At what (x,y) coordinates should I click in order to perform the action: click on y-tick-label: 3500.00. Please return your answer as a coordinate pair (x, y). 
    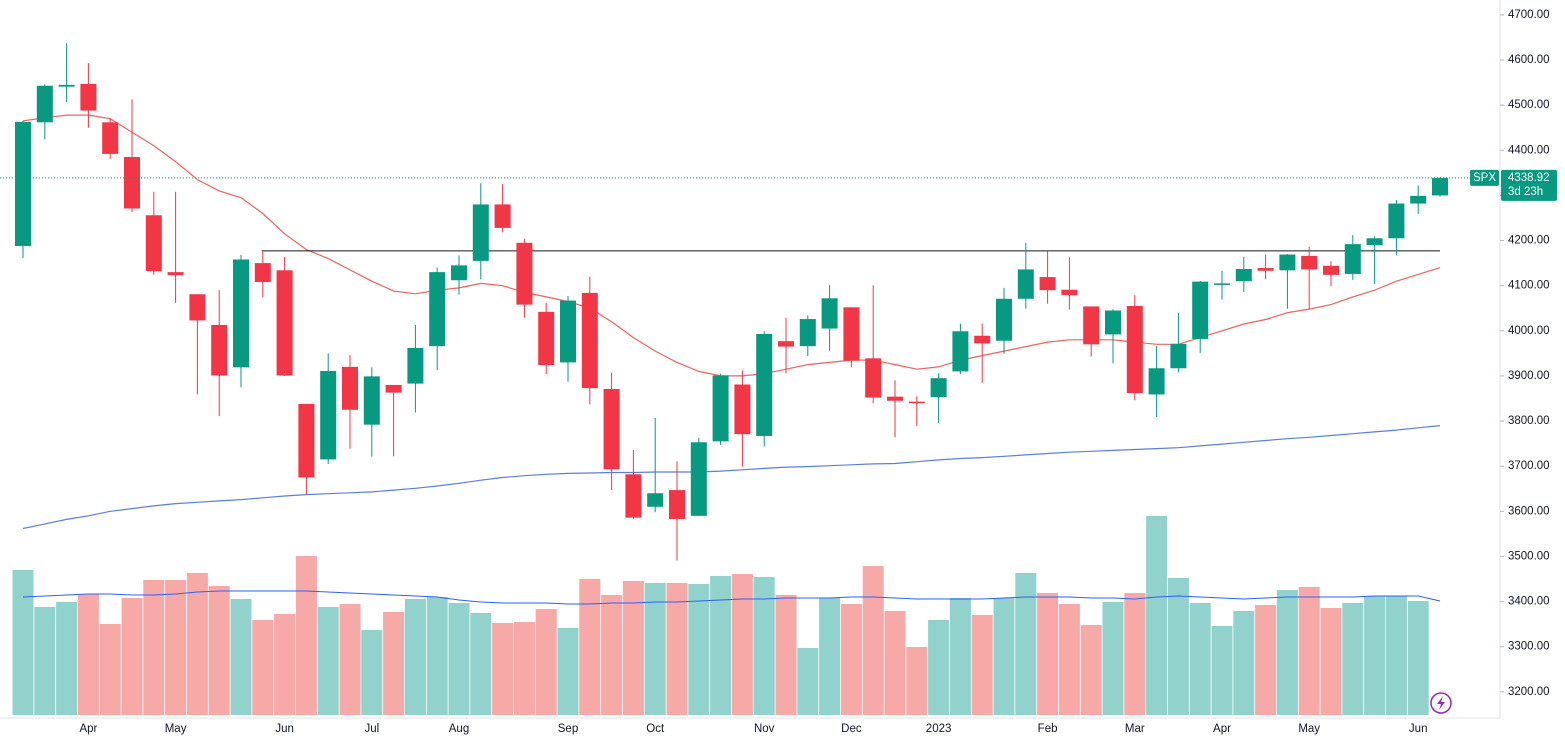
    Looking at the image, I should click on (1529, 556).